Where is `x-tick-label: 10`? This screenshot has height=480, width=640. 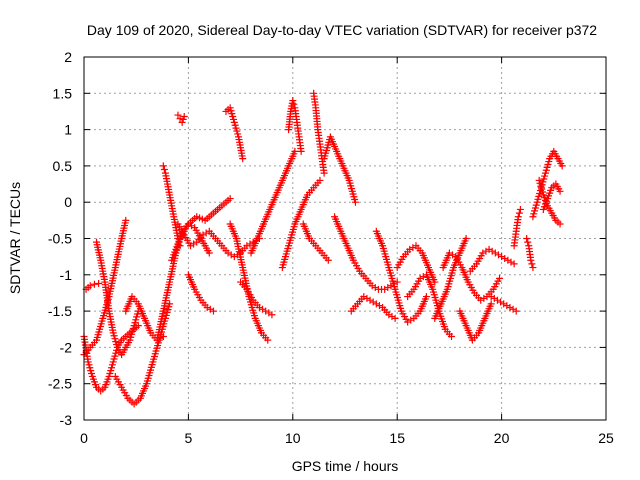 x-tick-label: 10 is located at coordinates (293, 438).